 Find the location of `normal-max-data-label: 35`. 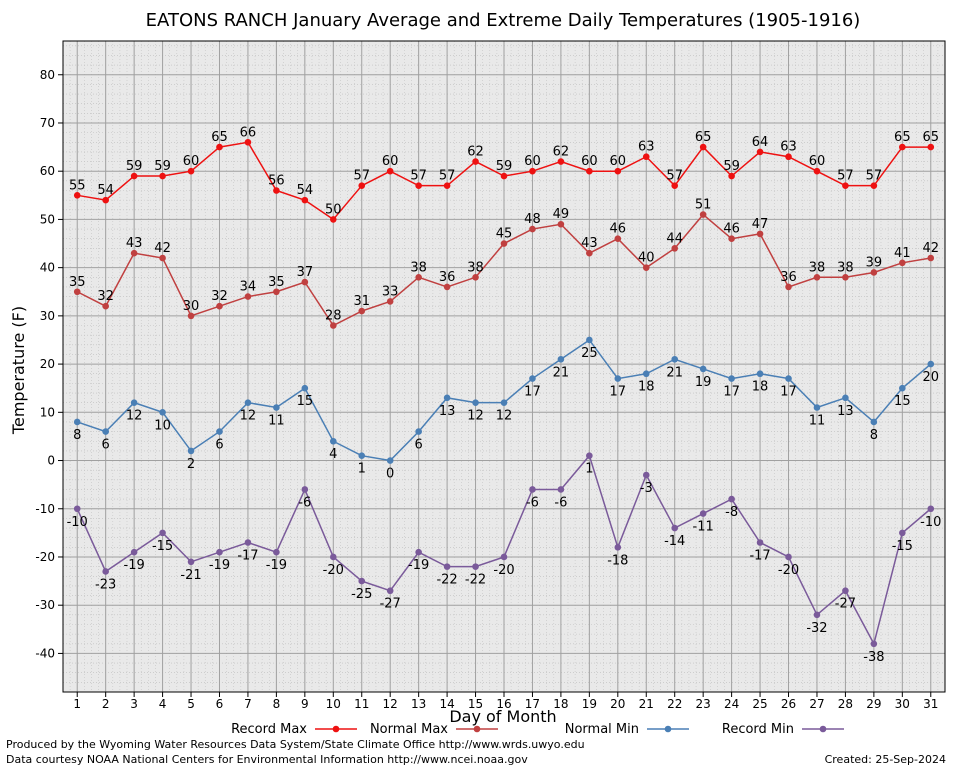

normal-max-data-label: 35 is located at coordinates (77, 282).